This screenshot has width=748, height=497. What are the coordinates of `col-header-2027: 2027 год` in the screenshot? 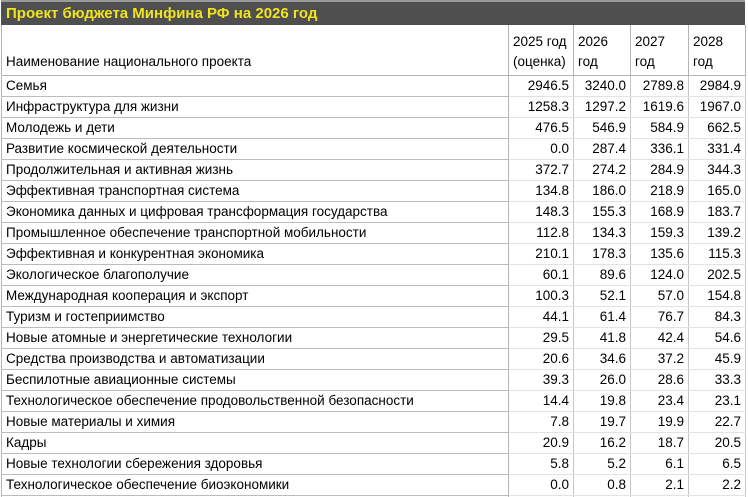 It's located at (659, 50).